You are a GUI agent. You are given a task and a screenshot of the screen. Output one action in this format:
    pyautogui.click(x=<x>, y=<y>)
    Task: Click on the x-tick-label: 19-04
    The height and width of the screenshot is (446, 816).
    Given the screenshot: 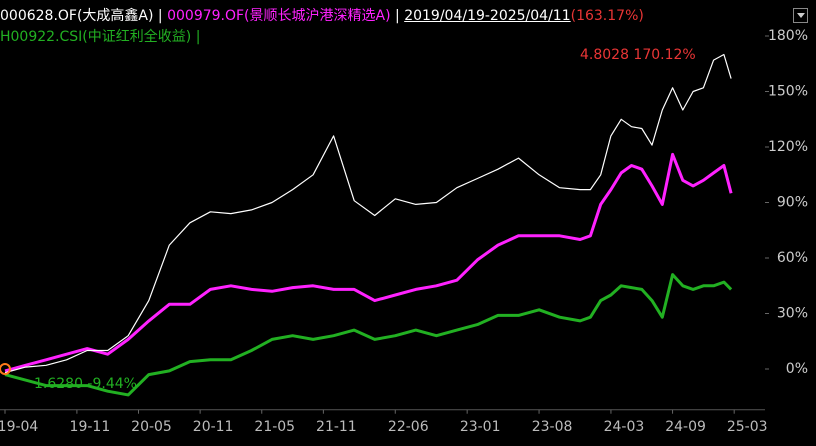 What is the action you would take?
    pyautogui.click(x=19, y=427)
    